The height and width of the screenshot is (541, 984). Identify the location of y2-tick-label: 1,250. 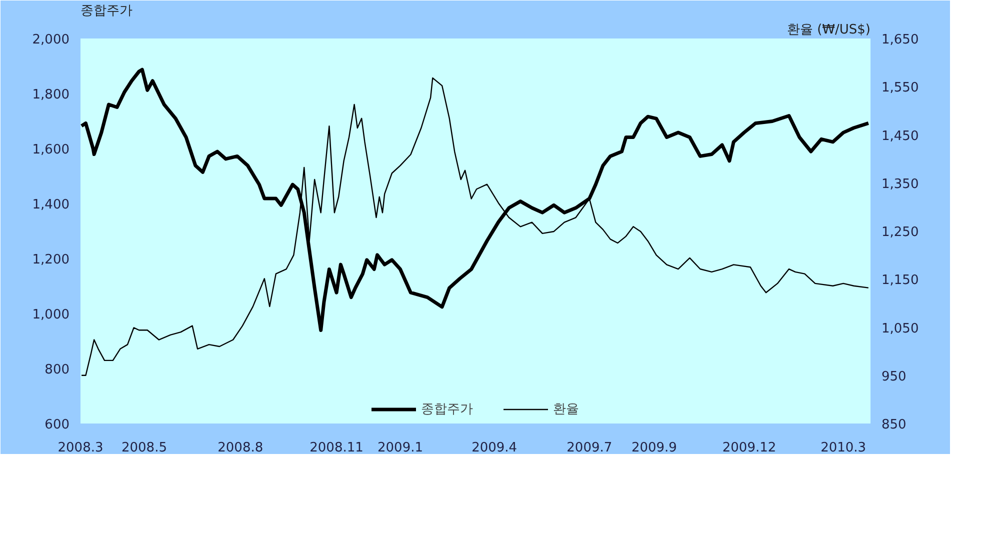
(900, 232).